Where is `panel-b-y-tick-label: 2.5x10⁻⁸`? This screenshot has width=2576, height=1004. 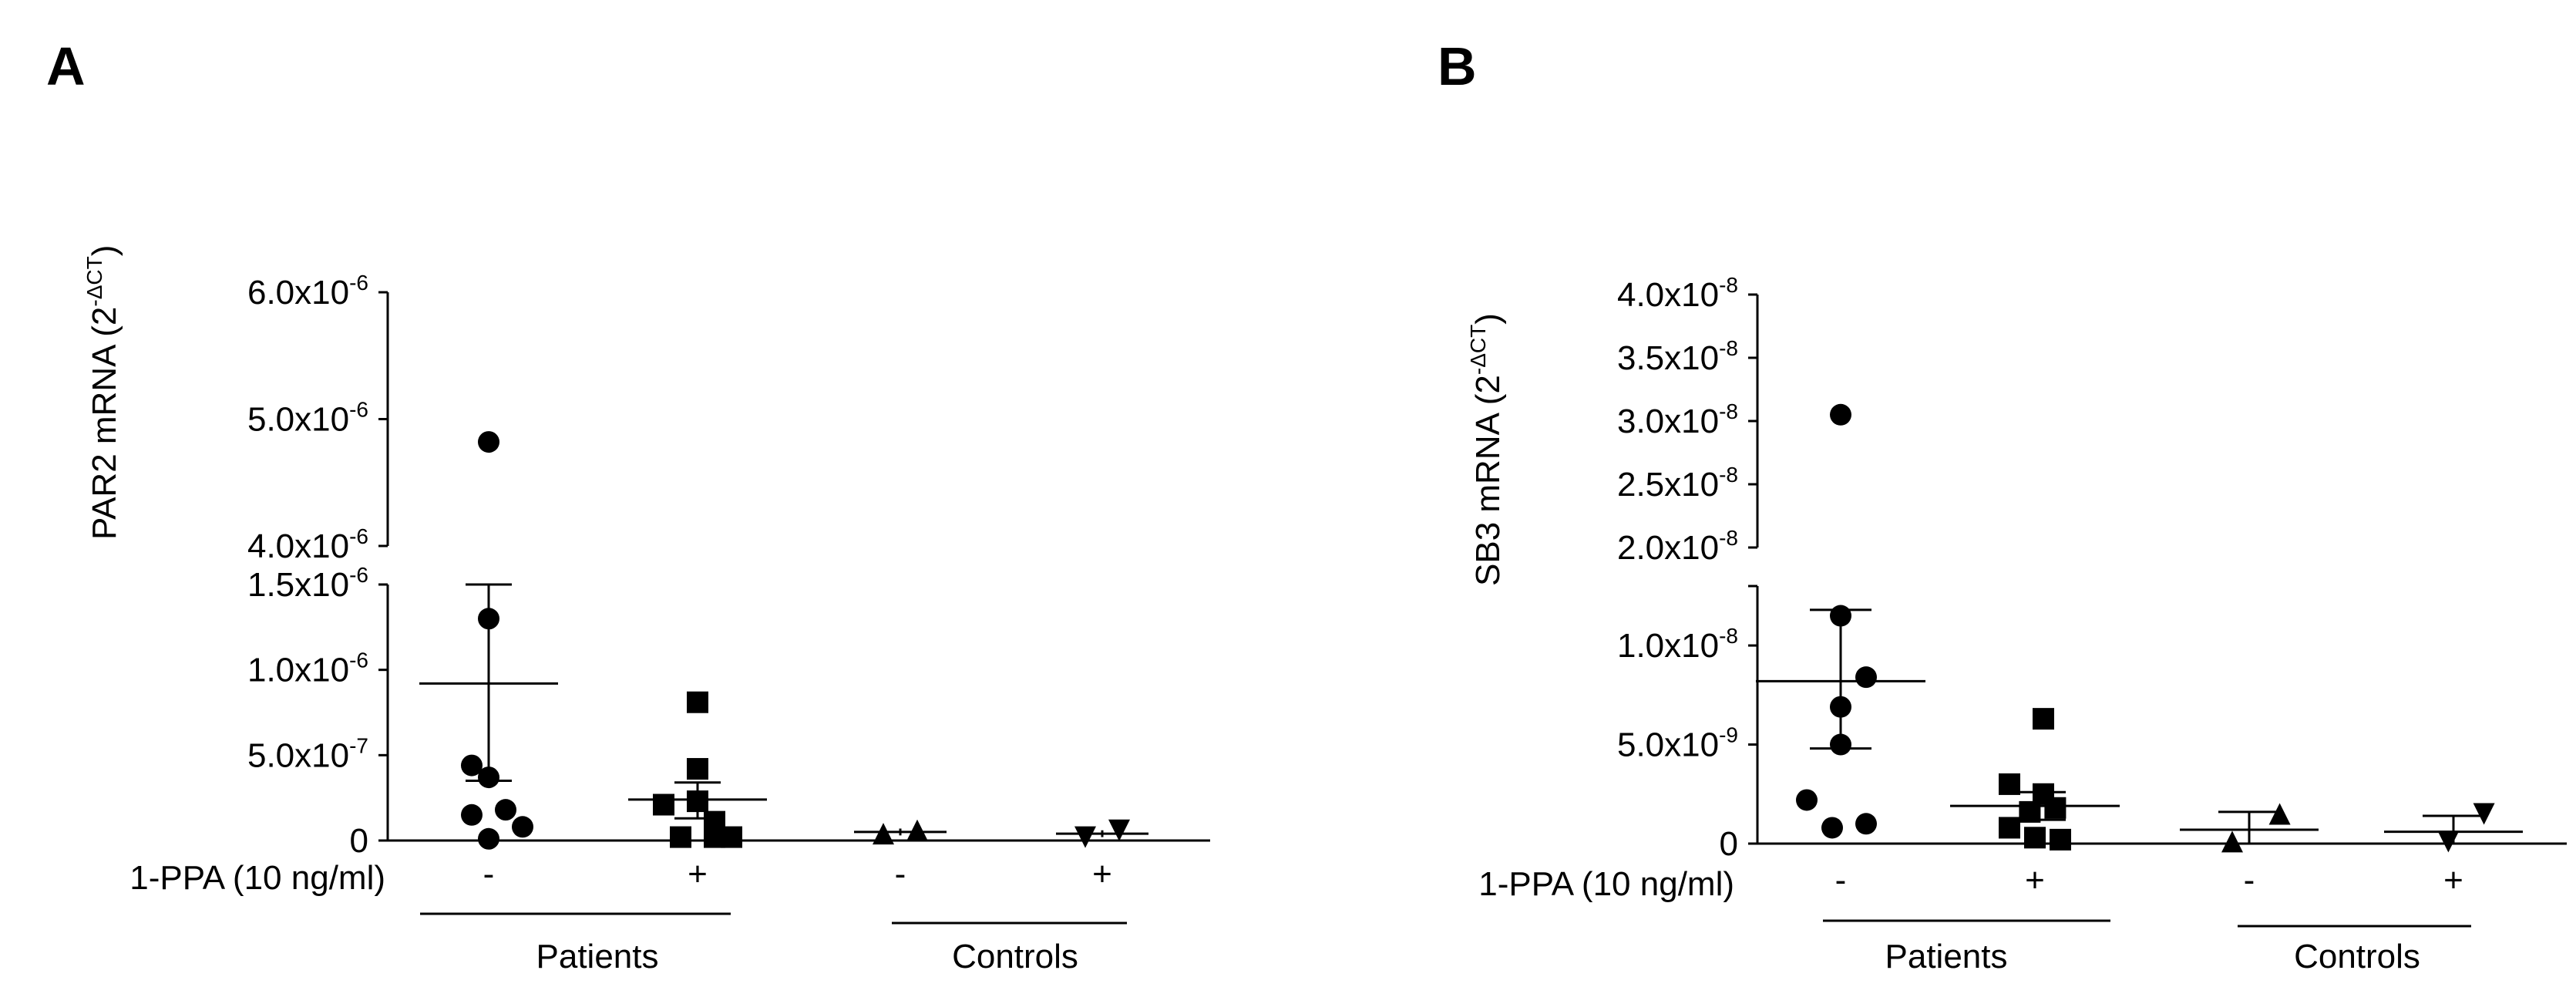
panel-b-y-tick-label: 2.5x10⁻⁸ is located at coordinates (1677, 483).